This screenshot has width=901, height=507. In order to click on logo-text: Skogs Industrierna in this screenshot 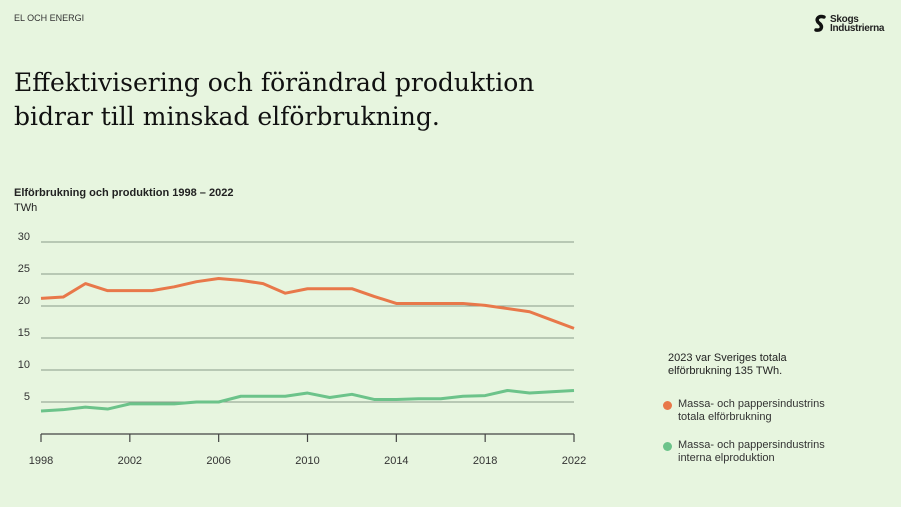, I will do `click(857, 24)`.